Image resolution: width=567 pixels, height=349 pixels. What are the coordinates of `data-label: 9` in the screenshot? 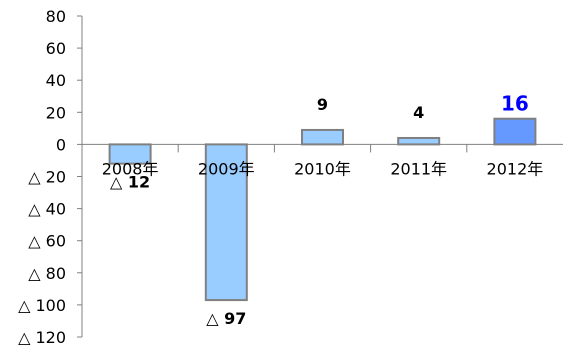 It's located at (322, 104).